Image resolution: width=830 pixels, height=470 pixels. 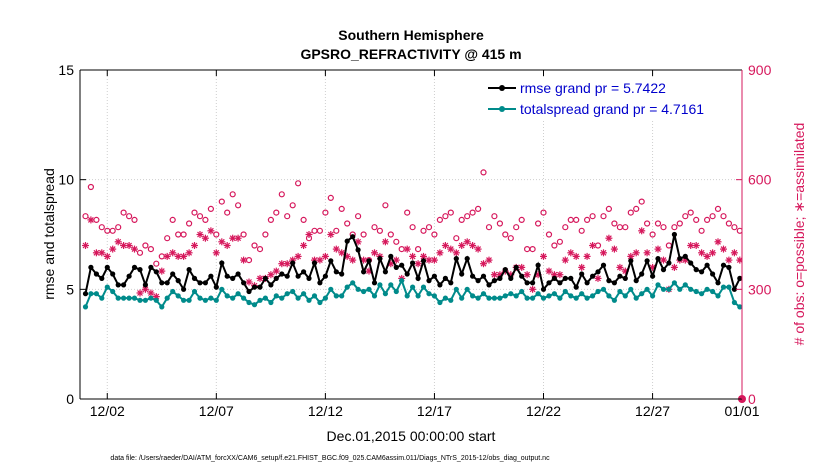 What do you see at coordinates (799, 234) in the screenshot?
I see `y2-axis-label: # of obs: o=possible; ∗=assimilated` at bounding box center [799, 234].